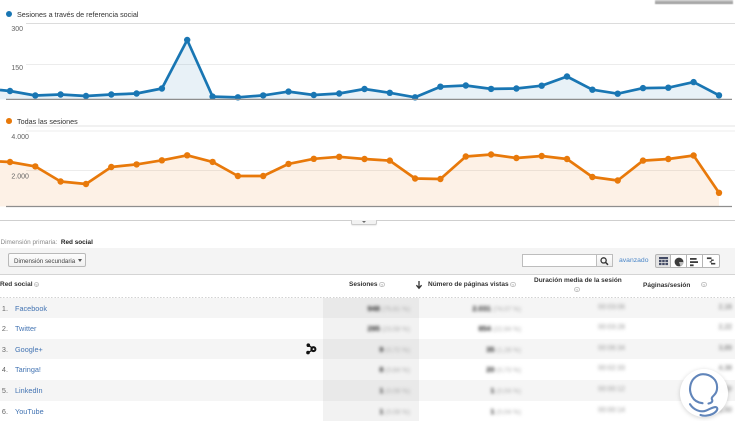  What do you see at coordinates (20, 177) in the screenshot?
I see `svg-text: 2.000` at bounding box center [20, 177].